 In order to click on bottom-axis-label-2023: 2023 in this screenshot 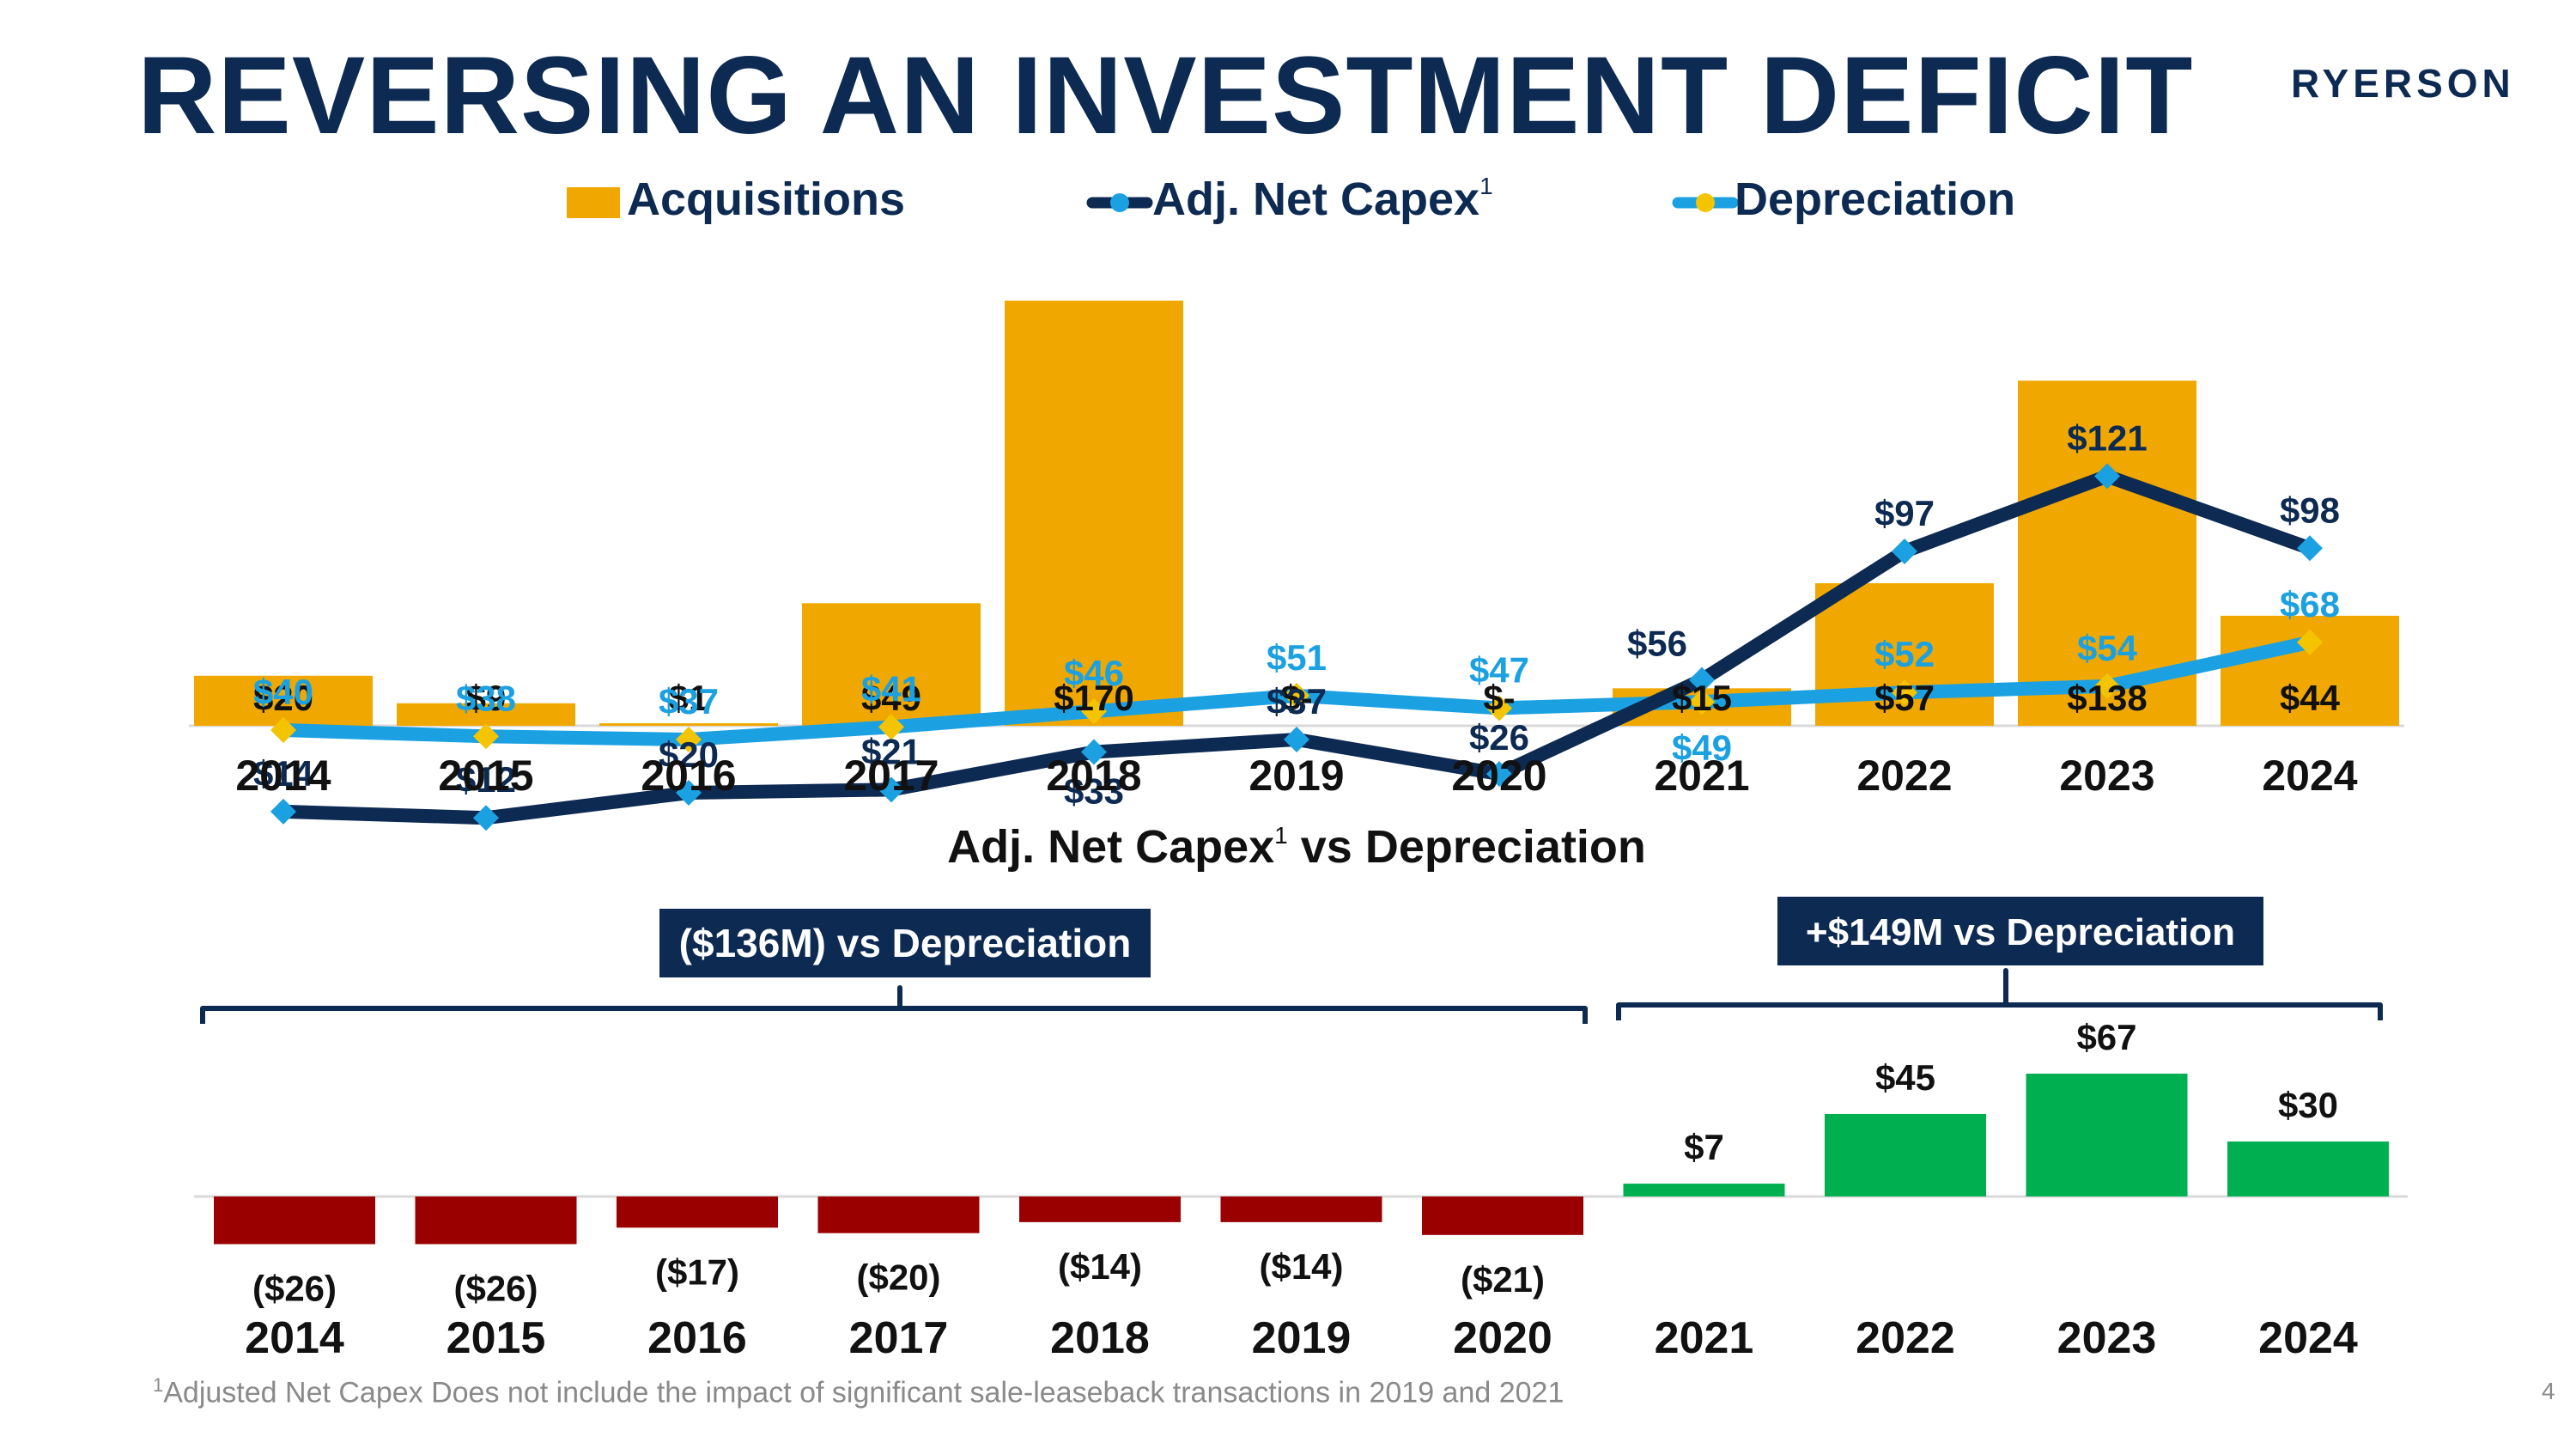, I will do `click(2107, 1338)`.